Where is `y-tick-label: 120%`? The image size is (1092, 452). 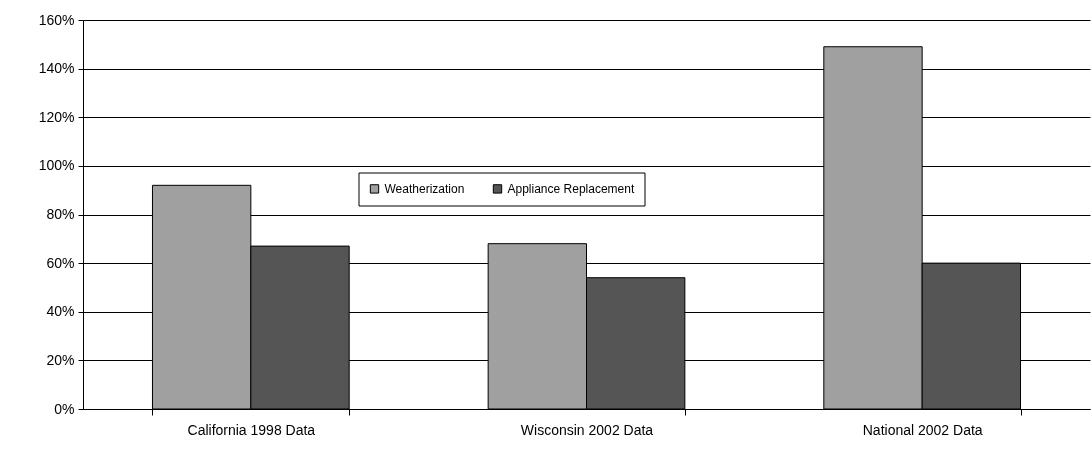
y-tick-label: 120% is located at coordinates (56, 116).